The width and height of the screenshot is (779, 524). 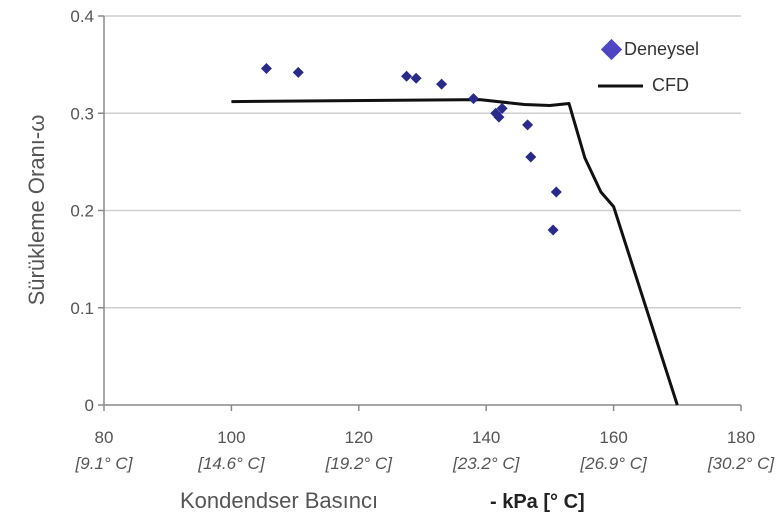 I want to click on legend: Deneysel CFD, so click(x=648, y=66).